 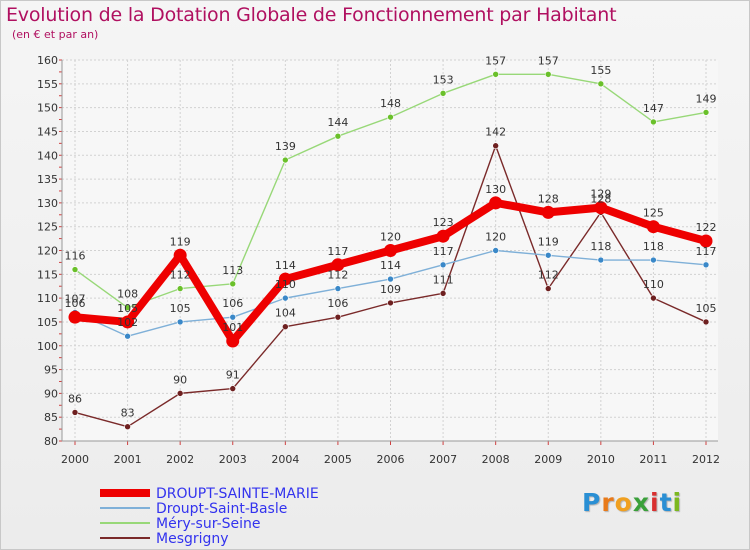 I want to click on x-tick-label: 2007, so click(x=443, y=459).